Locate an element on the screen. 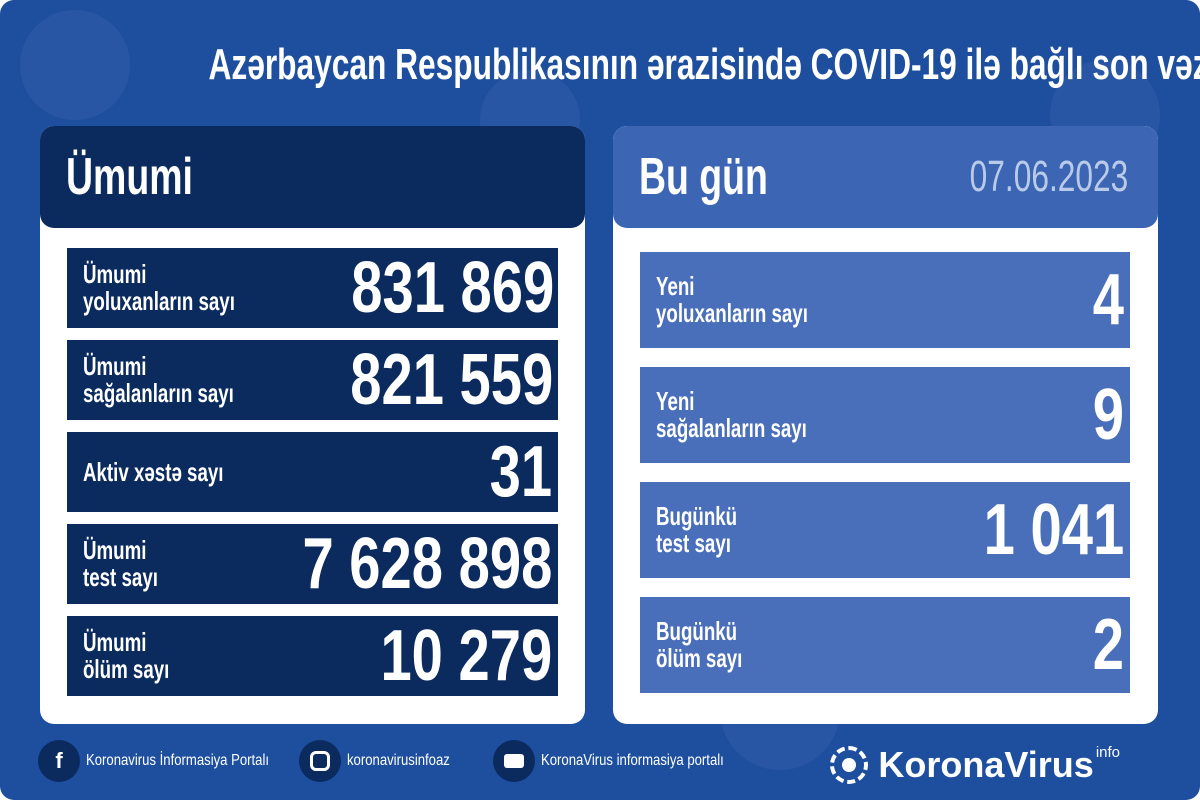 The width and height of the screenshot is (1200, 800). total-row-recovered: Ümumi sağalanların sayı 821 559 is located at coordinates (312, 380).